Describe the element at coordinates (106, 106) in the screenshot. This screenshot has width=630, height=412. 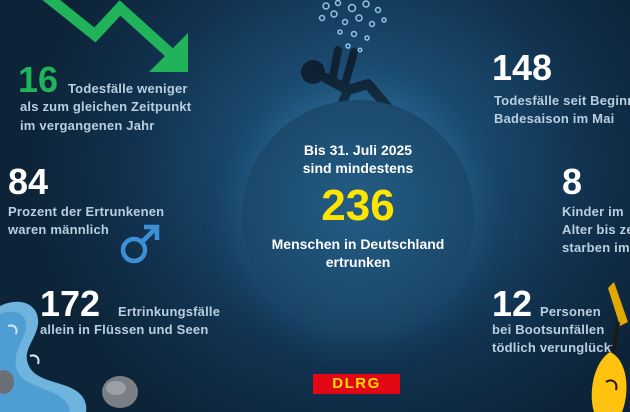
I see `stat-label: als zum gleichen Zeitpunkt` at that location.